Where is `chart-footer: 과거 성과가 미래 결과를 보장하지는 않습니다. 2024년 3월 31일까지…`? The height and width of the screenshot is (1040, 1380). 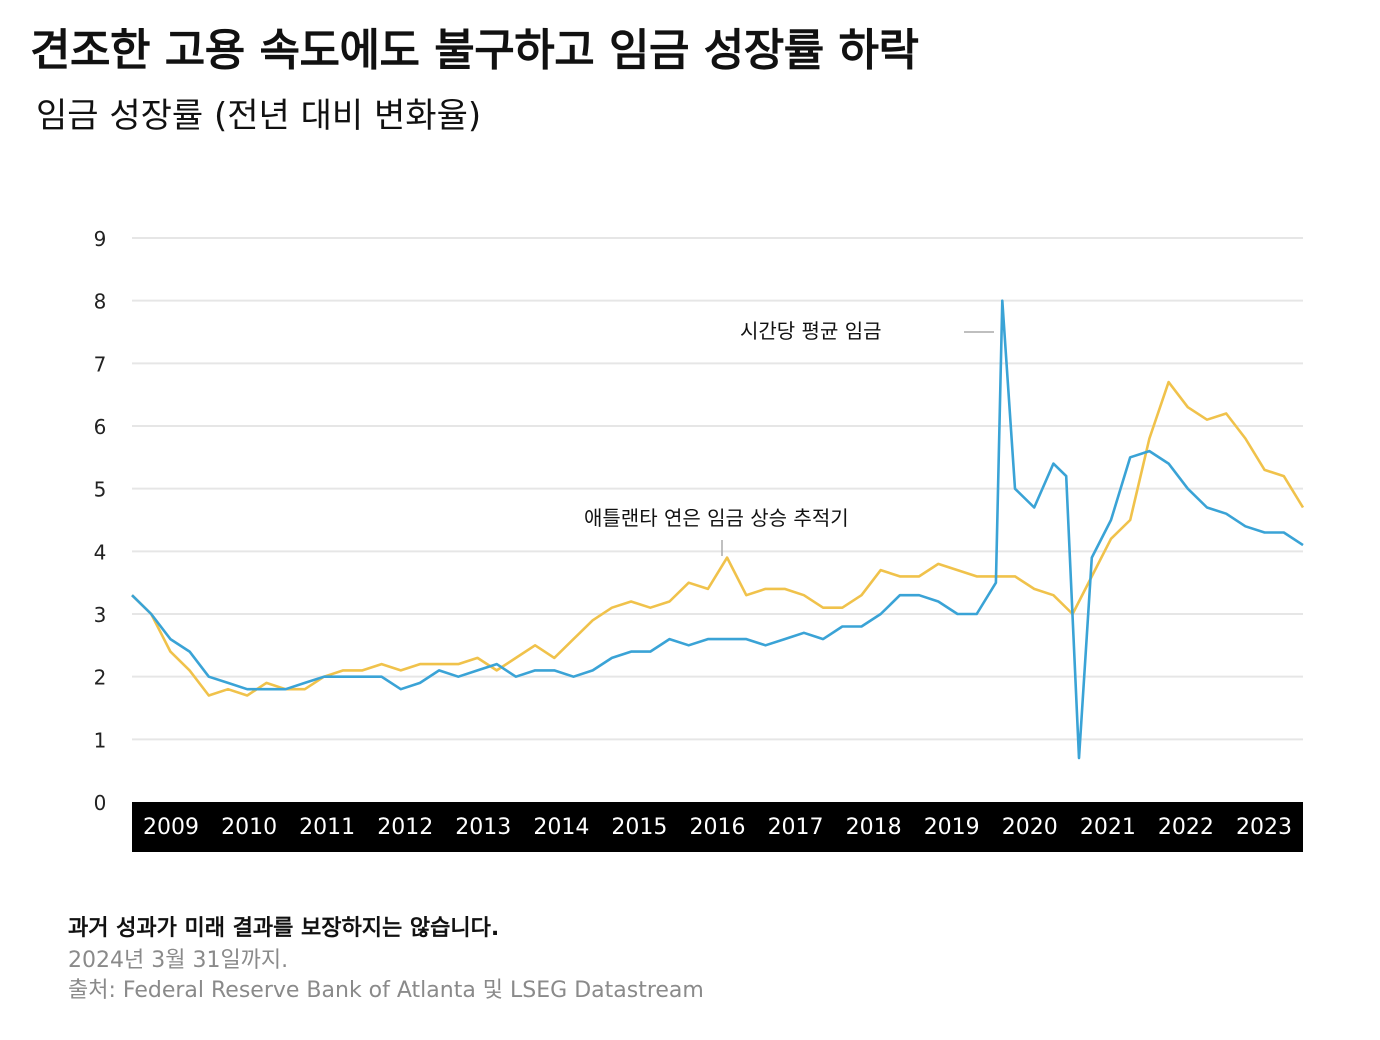 chart-footer: 과거 성과가 미래 결과를 보장하지는 않습니다. 2024년 3월 31일까지… is located at coordinates (386, 958).